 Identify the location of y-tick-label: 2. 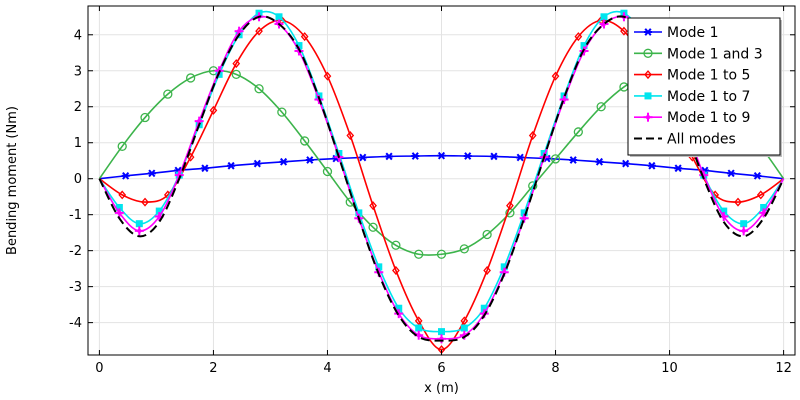
(78, 107).